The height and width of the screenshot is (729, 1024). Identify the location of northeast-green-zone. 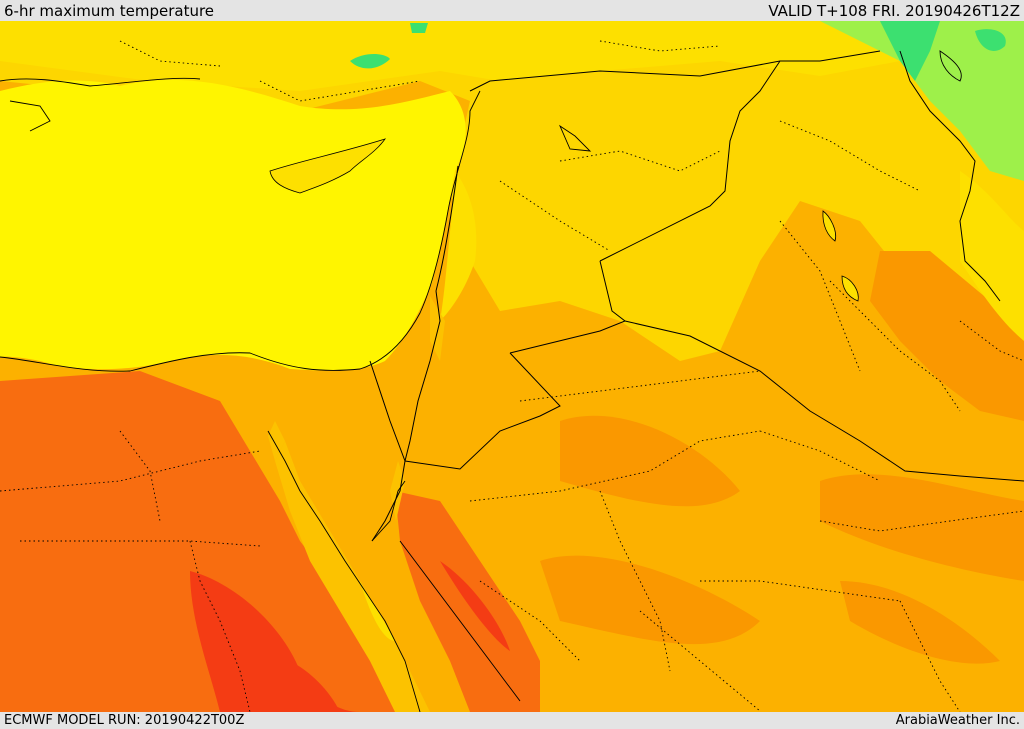
(922, 101).